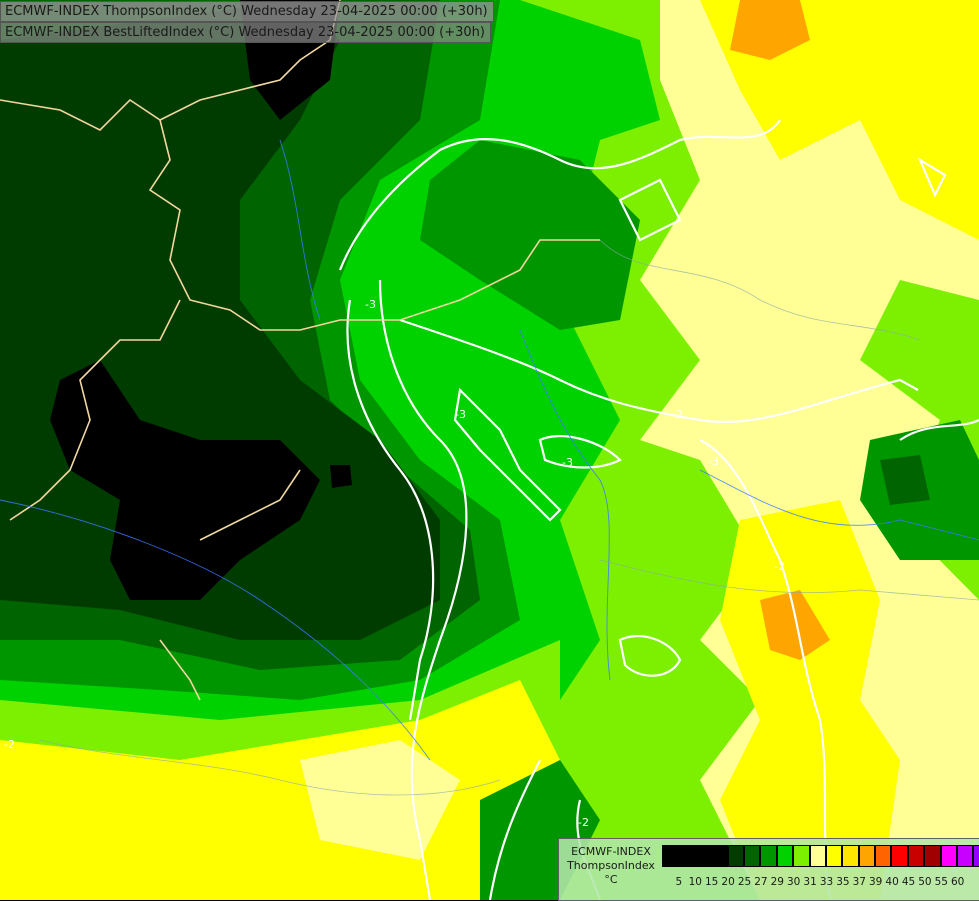 Image resolution: width=979 pixels, height=901 pixels. I want to click on legend-tick-label: 10, so click(695, 882).